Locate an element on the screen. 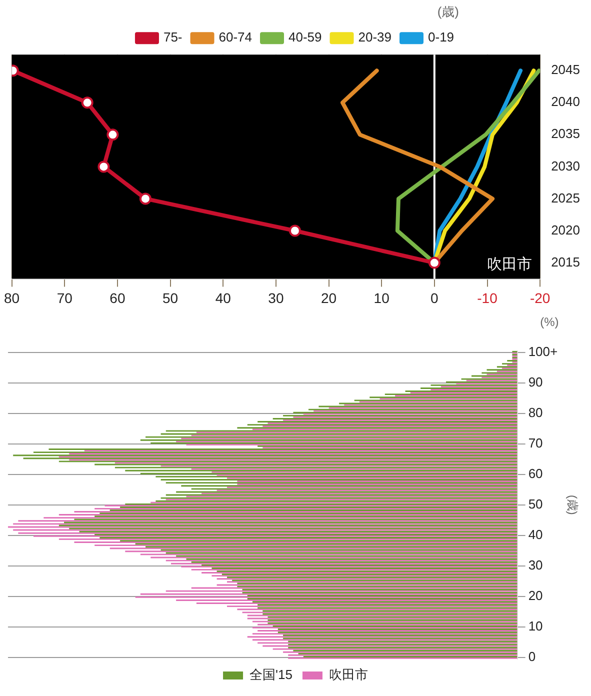 This screenshot has height=696, width=591. legend-label: 20-39 is located at coordinates (375, 37).